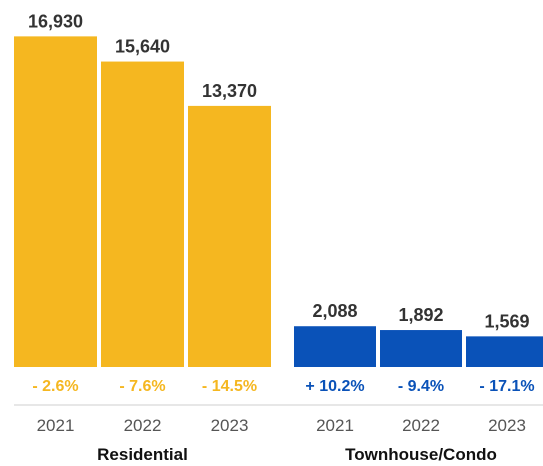 This screenshot has width=543, height=466. I want to click on value-label-residential-2022: 15,640, so click(142, 47).